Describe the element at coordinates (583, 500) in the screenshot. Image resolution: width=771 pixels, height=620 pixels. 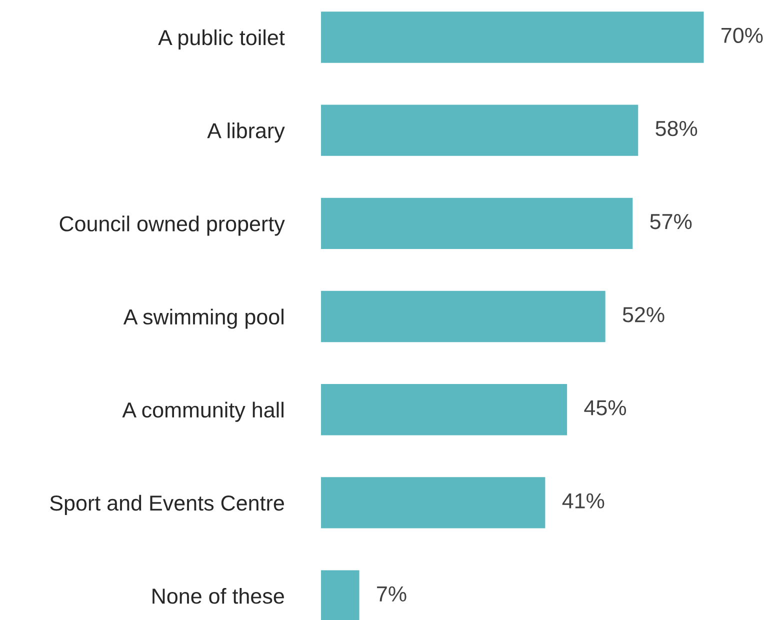
I see `data-label: 41%` at that location.